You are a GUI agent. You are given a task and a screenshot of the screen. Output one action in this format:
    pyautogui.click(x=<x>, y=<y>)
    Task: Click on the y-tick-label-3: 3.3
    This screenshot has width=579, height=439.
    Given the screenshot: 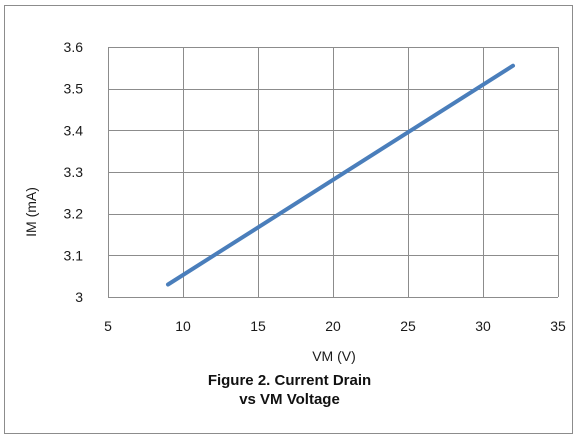 What is the action you would take?
    pyautogui.click(x=74, y=172)
    